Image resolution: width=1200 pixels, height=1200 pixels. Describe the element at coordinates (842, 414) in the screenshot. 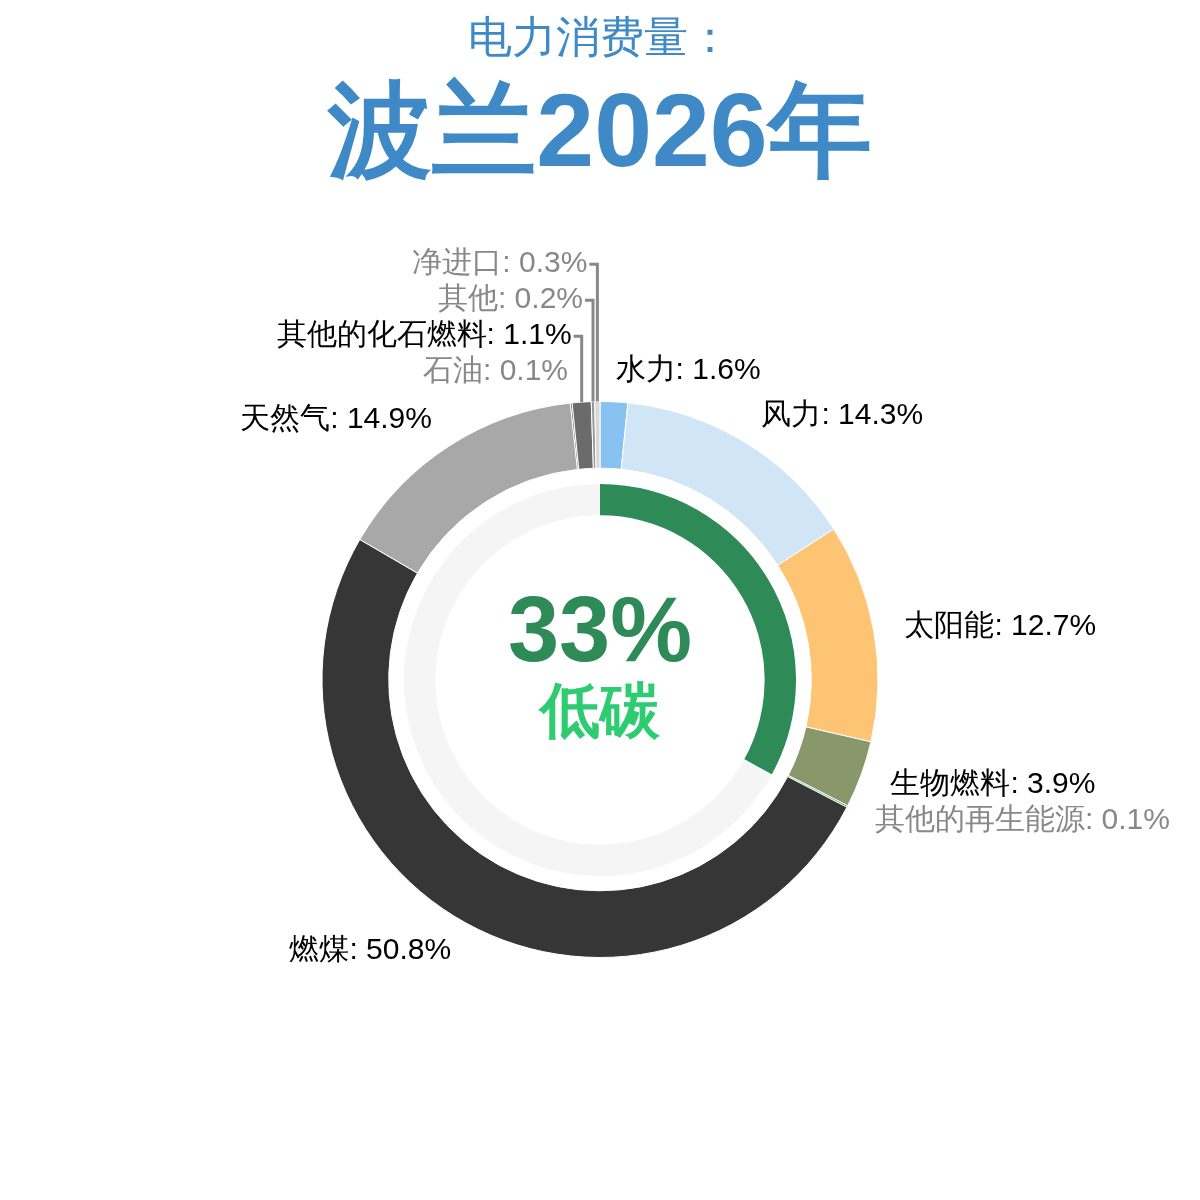

I see `slice-label: 风力: 14.3%` at that location.